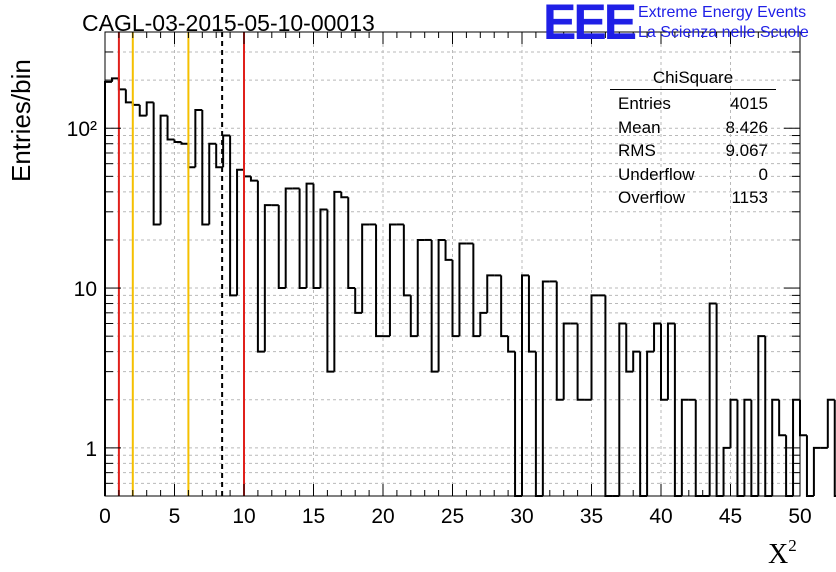 Image resolution: width=836 pixels, height=572 pixels. What do you see at coordinates (693, 197) in the screenshot?
I see `stats-row-overflow: Overflow 1153` at bounding box center [693, 197].